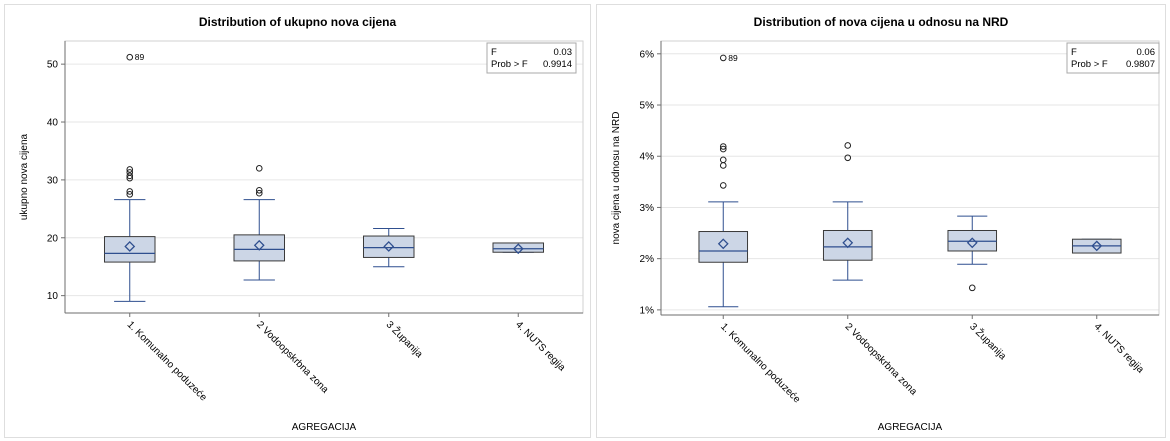  What do you see at coordinates (53, 180) in the screenshot?
I see `chart1-ytick-label-2: 30` at bounding box center [53, 180].